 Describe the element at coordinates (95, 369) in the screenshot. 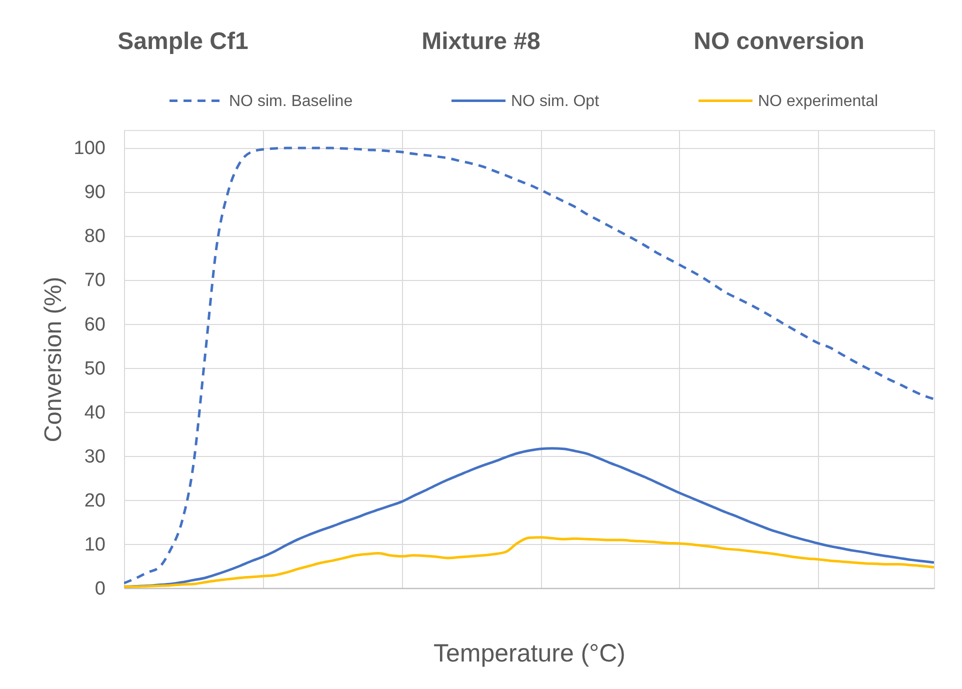

I see `y-tick-label: 50` at that location.